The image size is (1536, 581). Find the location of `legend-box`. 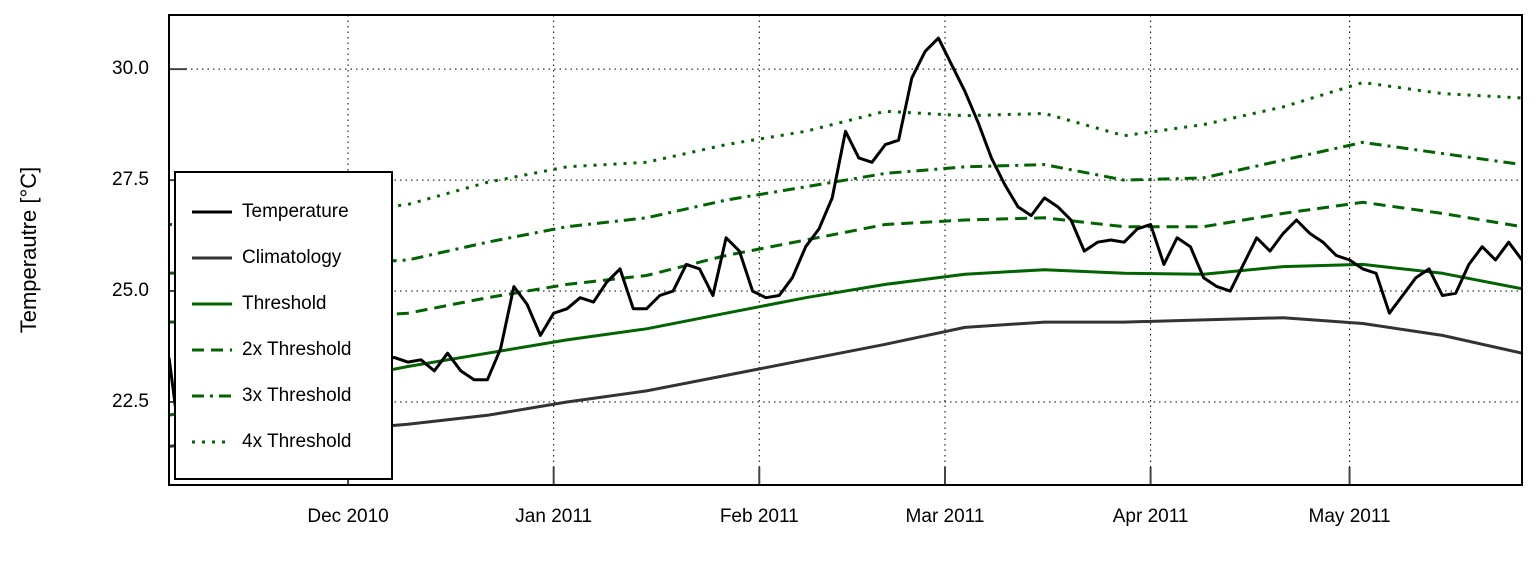

legend-box is located at coordinates (283, 325).